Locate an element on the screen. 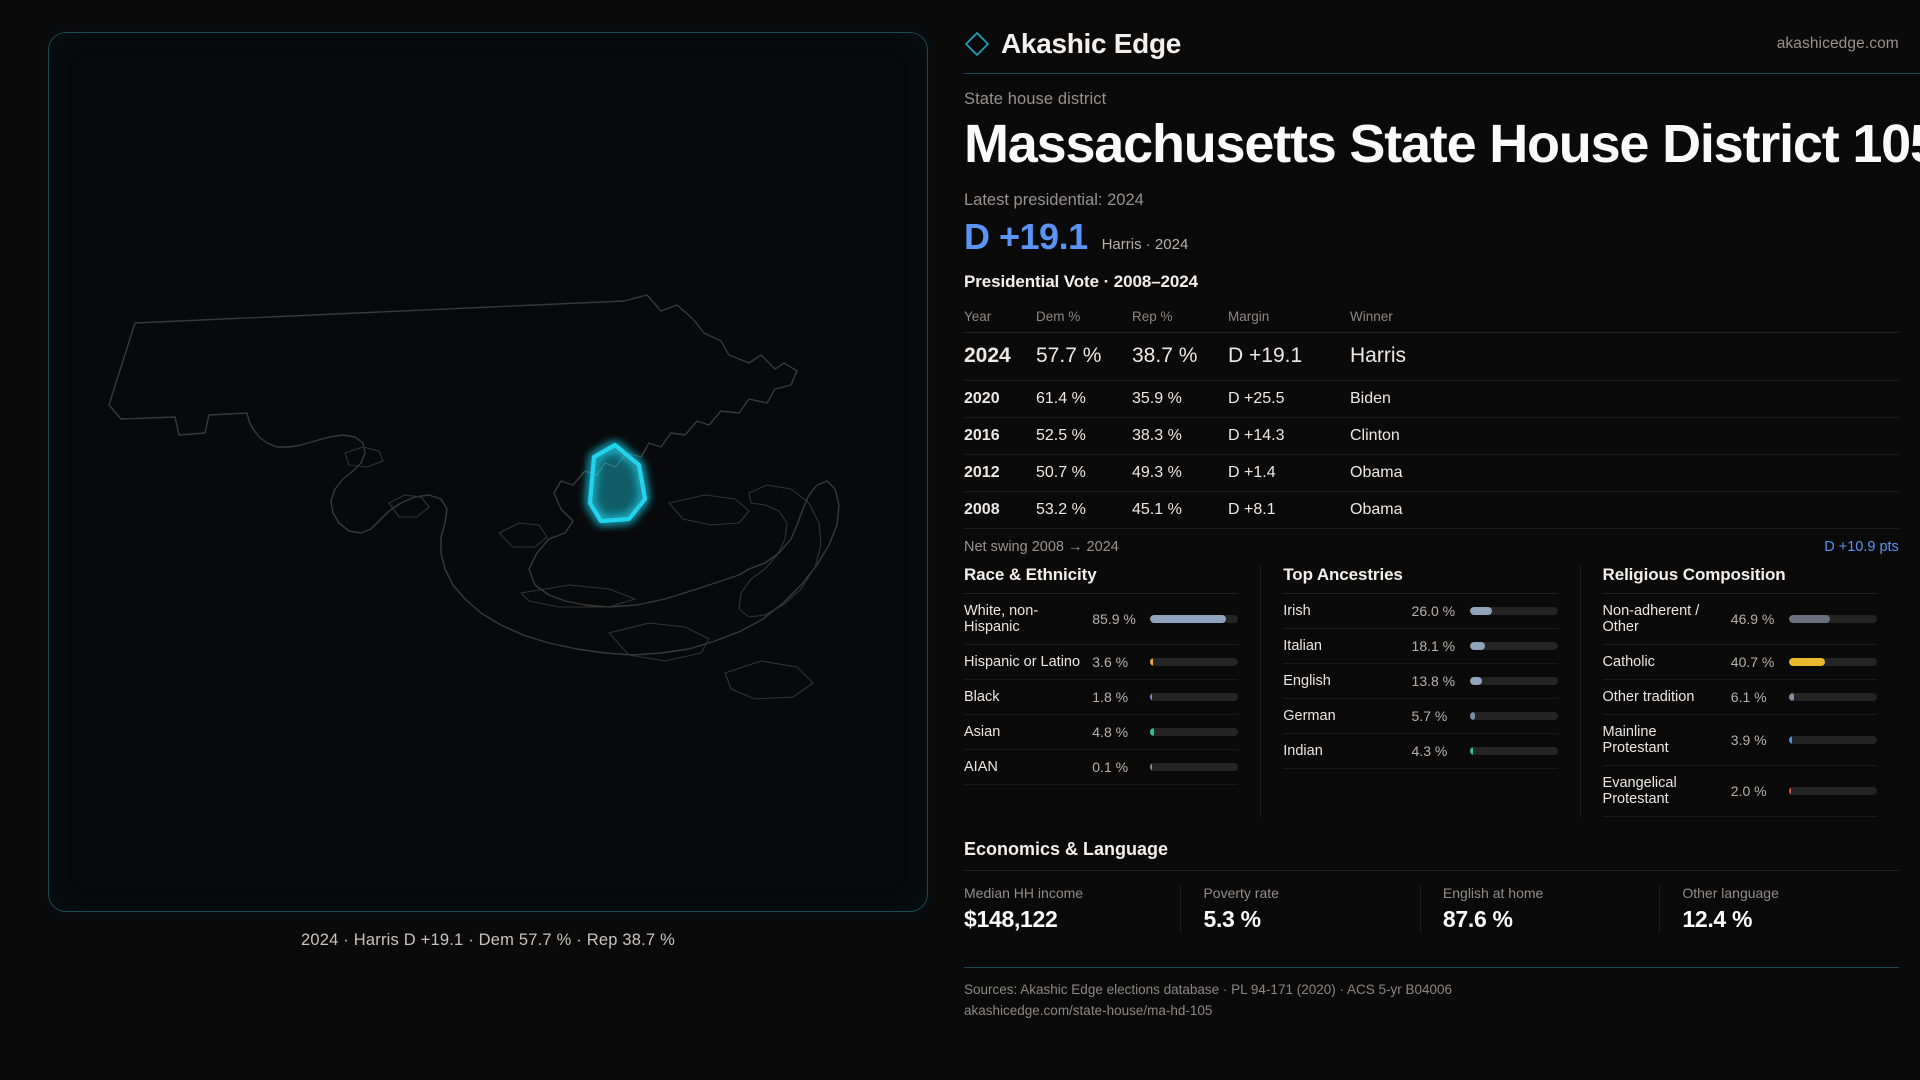 The image size is (1920, 1080). net-swing-row: Net swing 2008 → 2024 D +10.9 pts is located at coordinates (1431, 544).